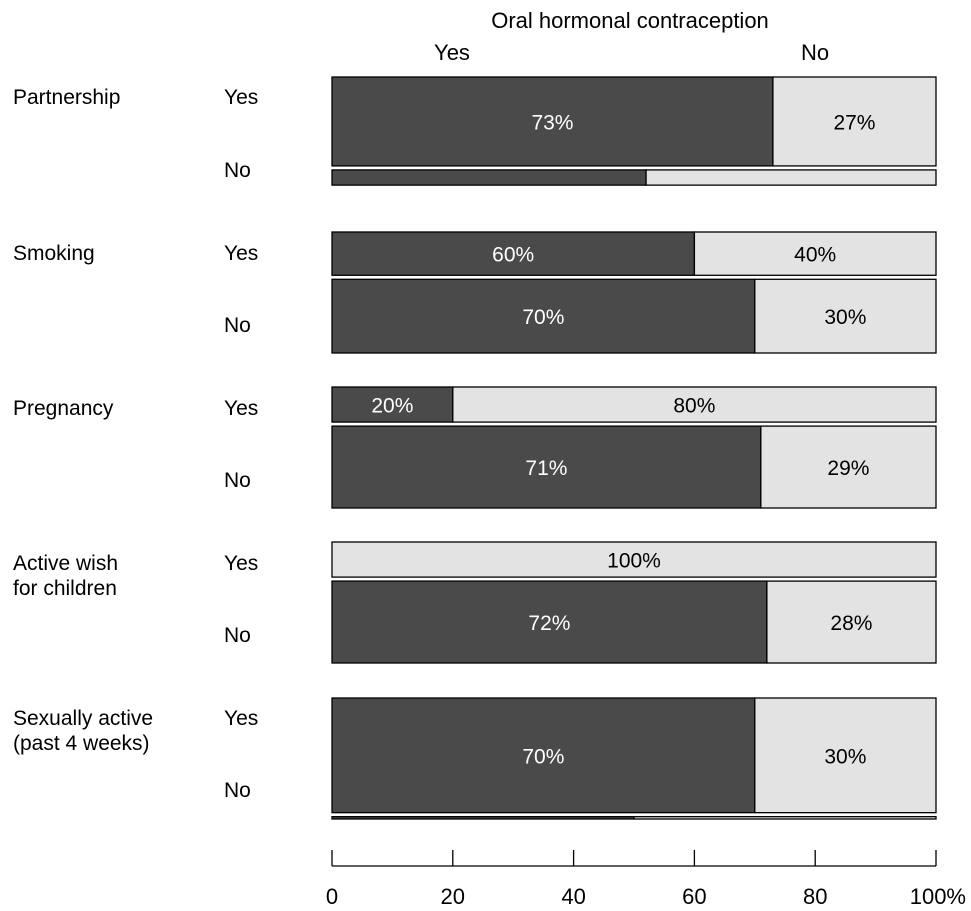 The width and height of the screenshot is (971, 911). What do you see at coordinates (54, 253) in the screenshot?
I see `group-label: Smoking` at bounding box center [54, 253].